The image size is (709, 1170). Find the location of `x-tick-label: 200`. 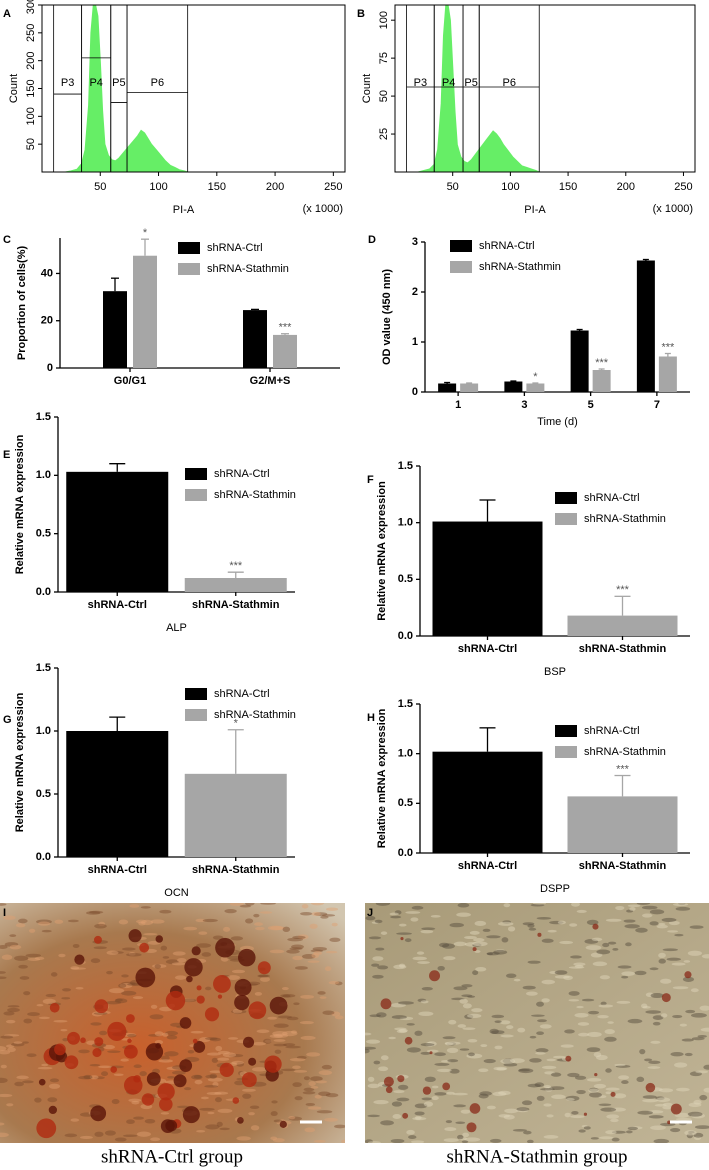

x-tick-label: 200 is located at coordinates (275, 187).